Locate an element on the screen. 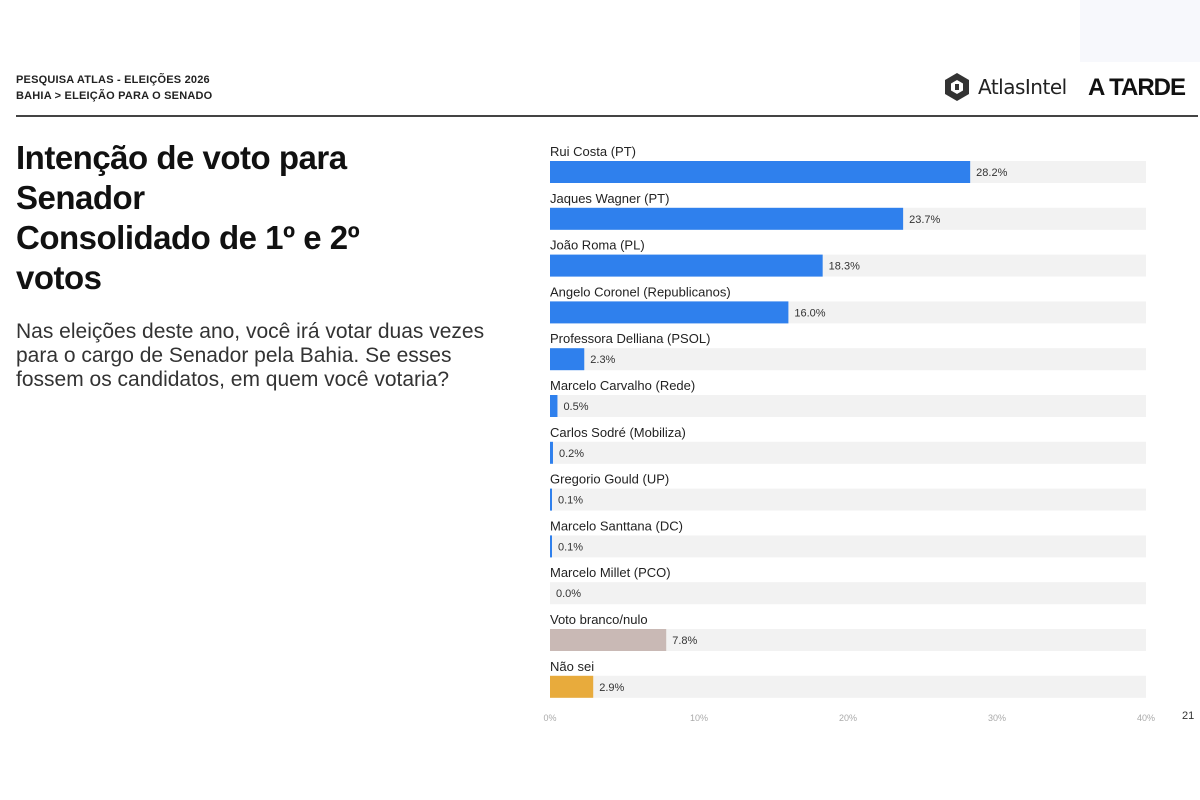  bar-value-label: 2.9% is located at coordinates (611, 688).